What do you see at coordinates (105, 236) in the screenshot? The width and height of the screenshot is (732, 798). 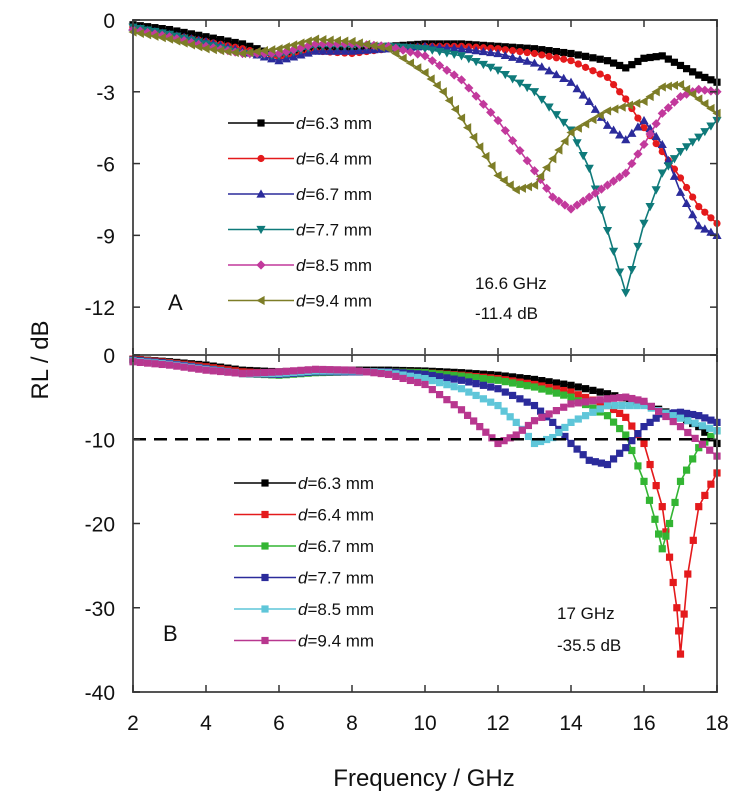 I see `y-tick-label: -9` at bounding box center [105, 236].